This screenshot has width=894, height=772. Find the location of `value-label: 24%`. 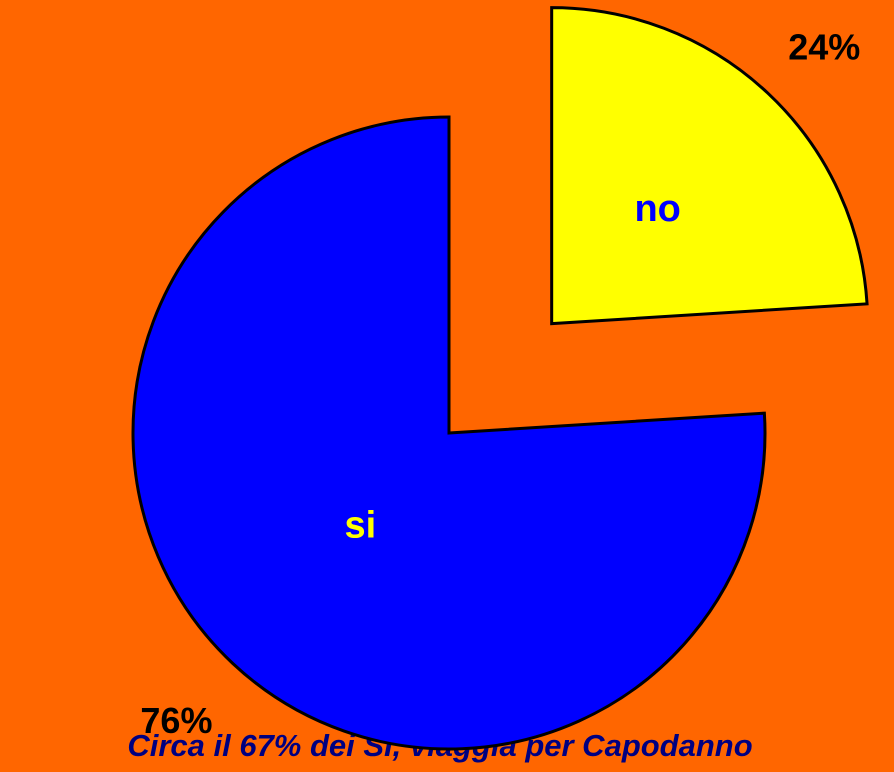

value-label: 24% is located at coordinates (824, 47).